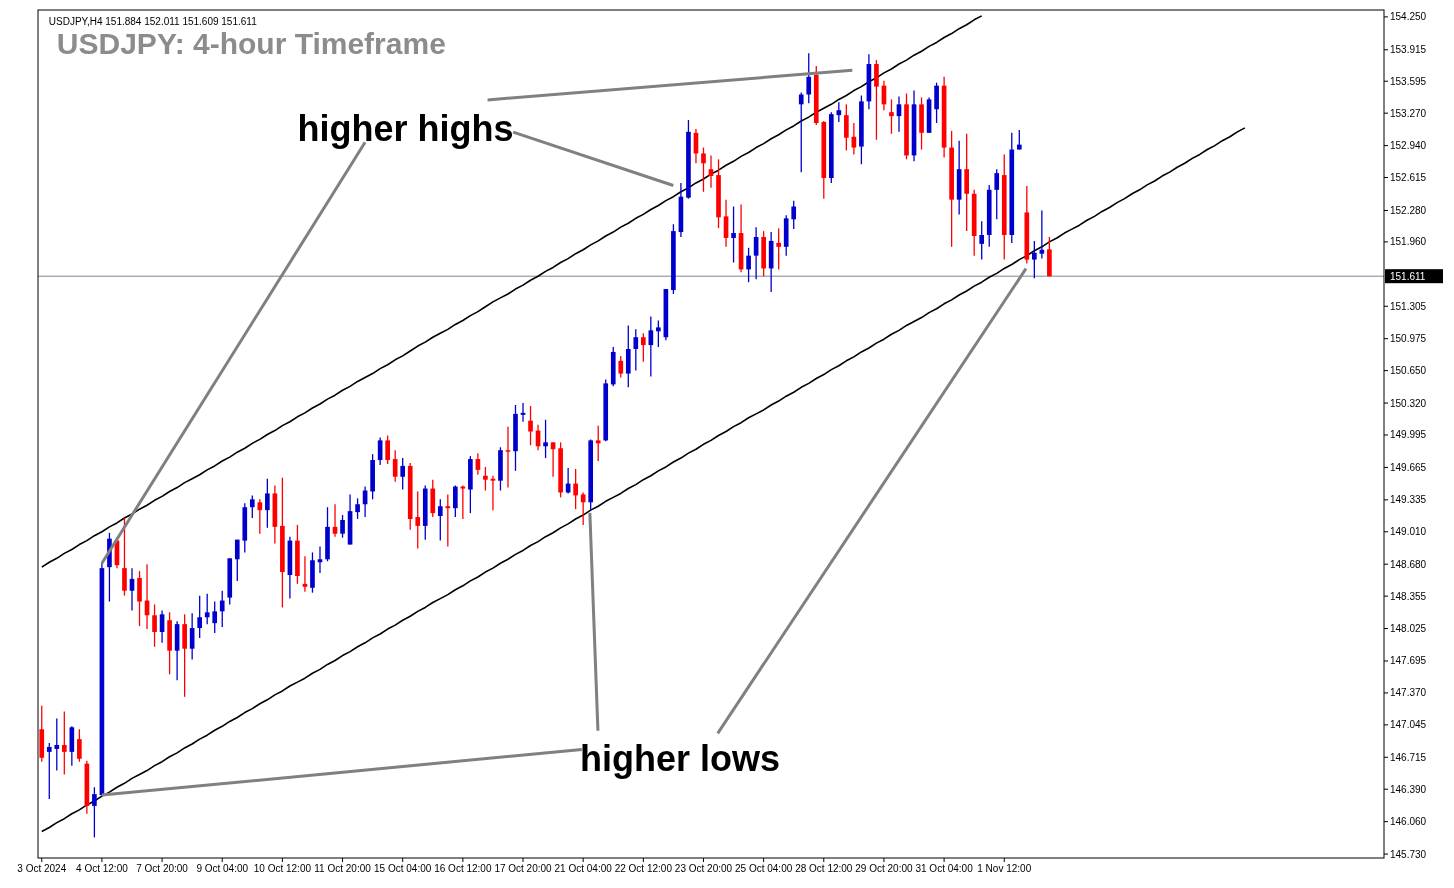 The width and height of the screenshot is (1454, 888). What do you see at coordinates (1408, 242) in the screenshot?
I see `y-tick-label: 151.960` at bounding box center [1408, 242].